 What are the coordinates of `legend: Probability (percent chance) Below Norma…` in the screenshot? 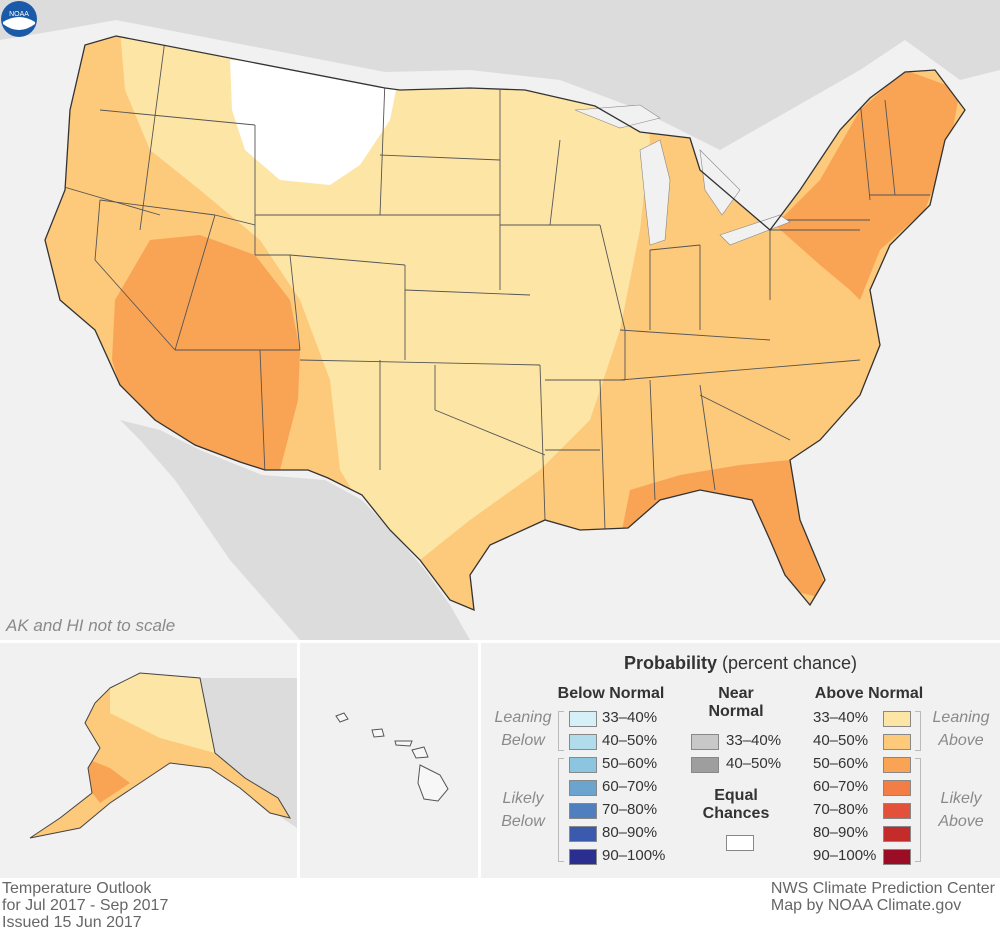 It's located at (740, 760).